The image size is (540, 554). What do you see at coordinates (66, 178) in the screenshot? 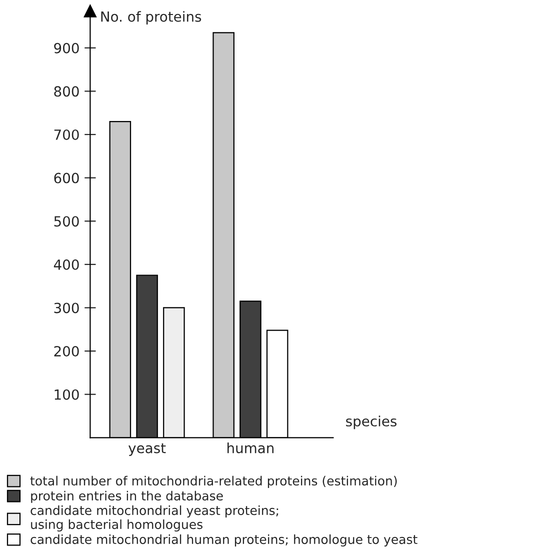
I see `y-tick-label: 600` at bounding box center [66, 178].